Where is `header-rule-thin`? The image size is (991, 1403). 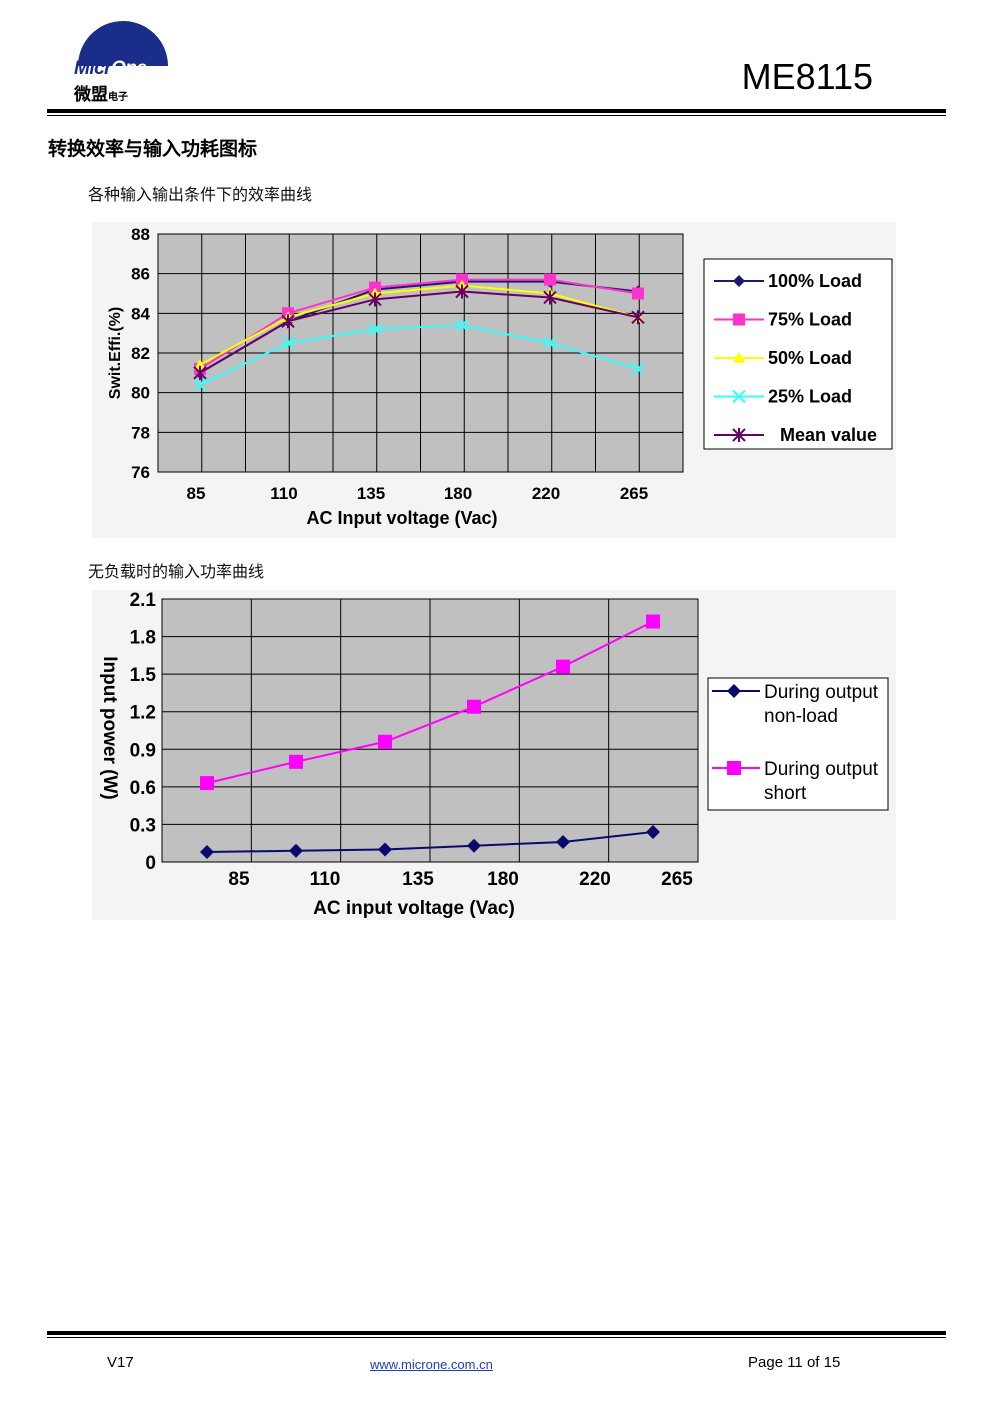 header-rule-thin is located at coordinates (496, 115).